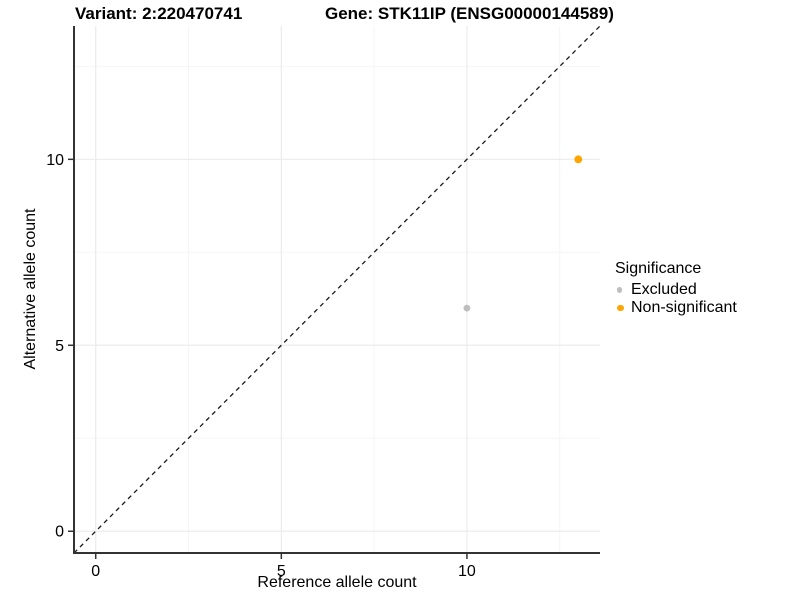 The height and width of the screenshot is (600, 800). I want to click on variant-title: Variant: 2:220470741, so click(159, 13).